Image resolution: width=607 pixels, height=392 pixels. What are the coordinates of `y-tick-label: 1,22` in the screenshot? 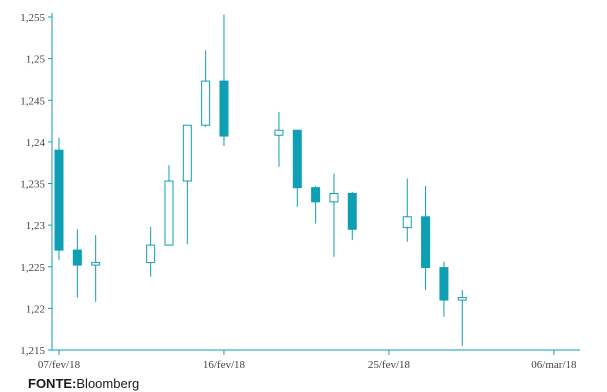 It's located at (35, 309).